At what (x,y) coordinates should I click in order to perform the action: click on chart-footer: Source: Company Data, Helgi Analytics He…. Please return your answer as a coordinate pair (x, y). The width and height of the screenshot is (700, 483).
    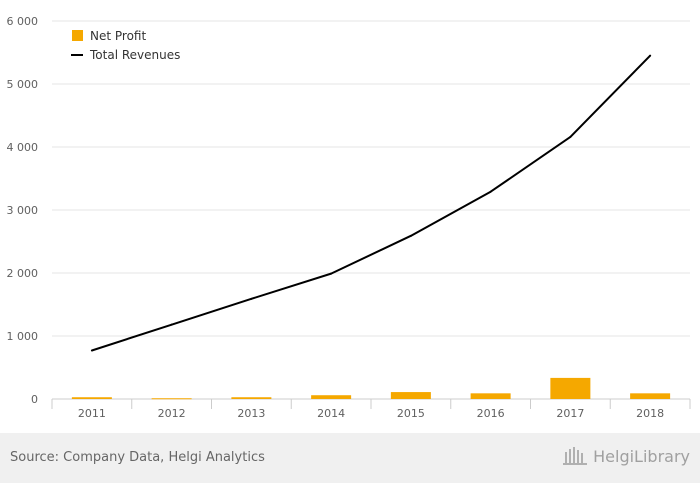
    Looking at the image, I should click on (350, 458).